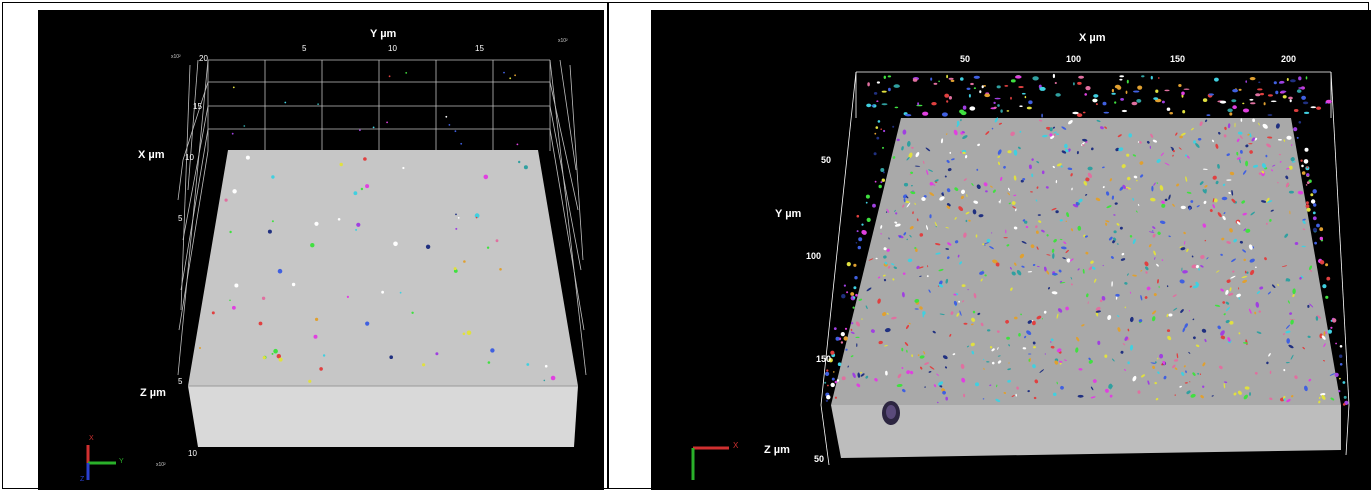 This screenshot has height=491, width=1371. What do you see at coordinates (965, 59) in the screenshot?
I see `x-tick: 50` at bounding box center [965, 59].